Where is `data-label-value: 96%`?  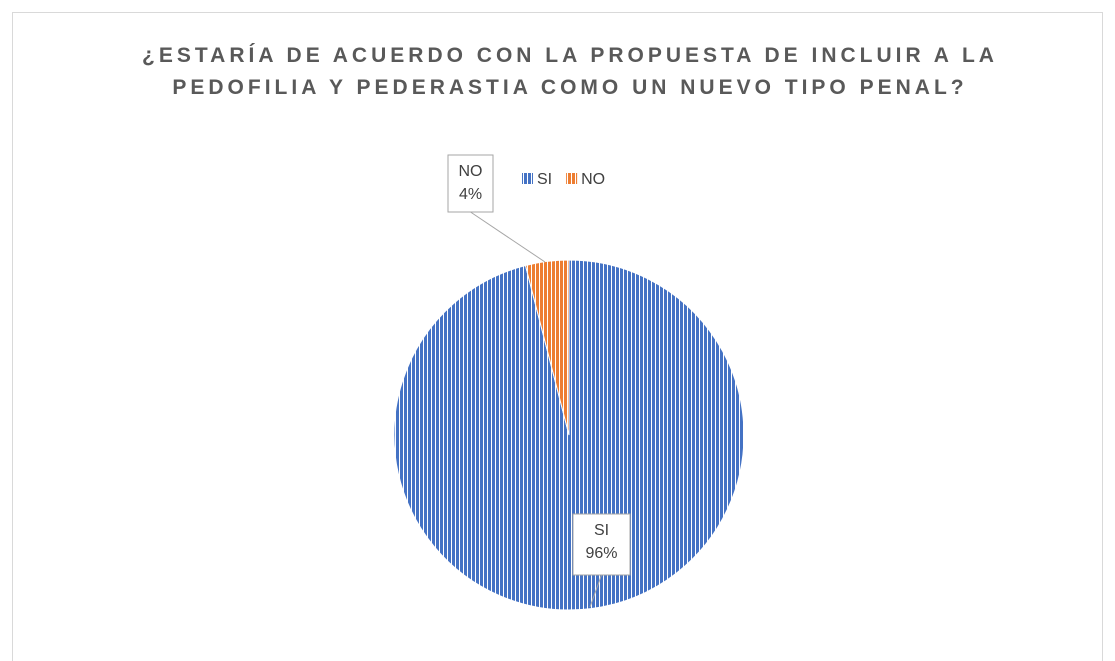 data-label-value: 96% is located at coordinates (601, 553).